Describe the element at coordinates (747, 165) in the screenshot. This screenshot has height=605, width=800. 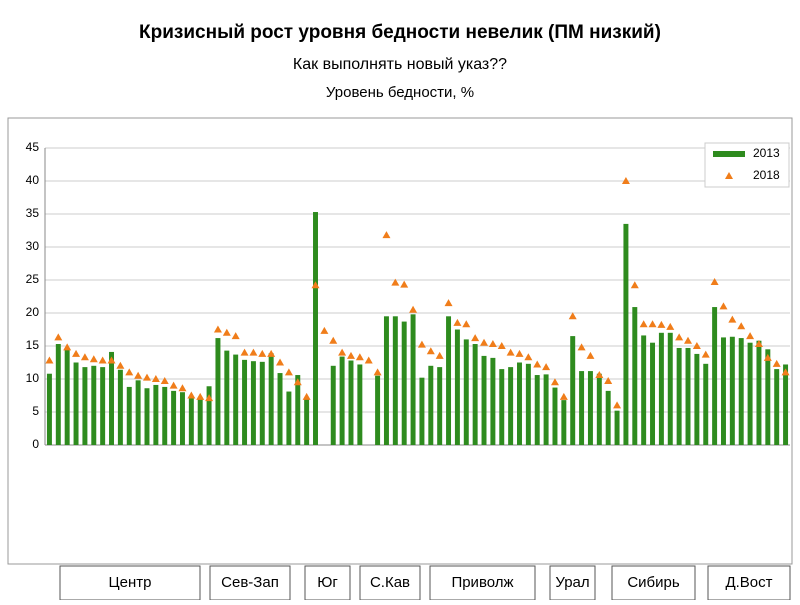
I see `legend-box` at that location.